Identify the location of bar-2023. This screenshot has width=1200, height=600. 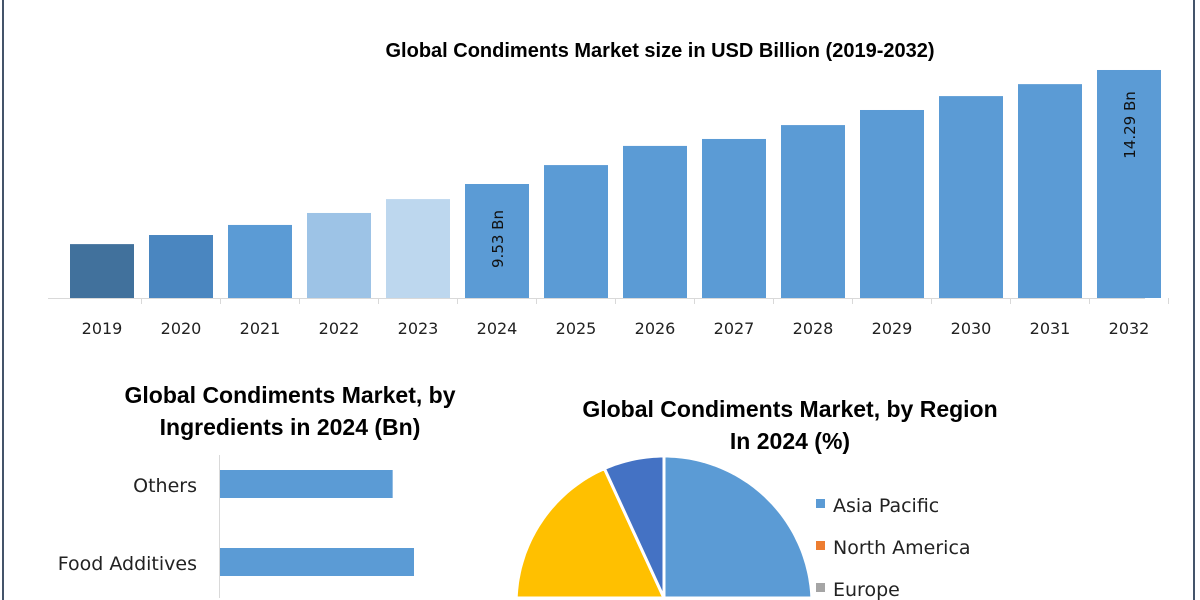
(418, 248).